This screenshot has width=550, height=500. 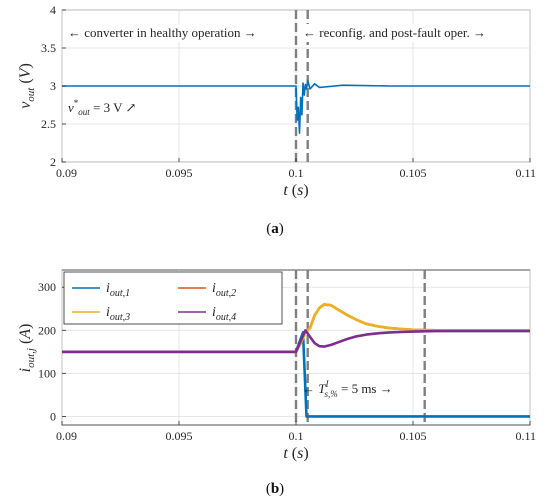 I want to click on panel-b-ytick-label: 300, so click(x=47, y=287).